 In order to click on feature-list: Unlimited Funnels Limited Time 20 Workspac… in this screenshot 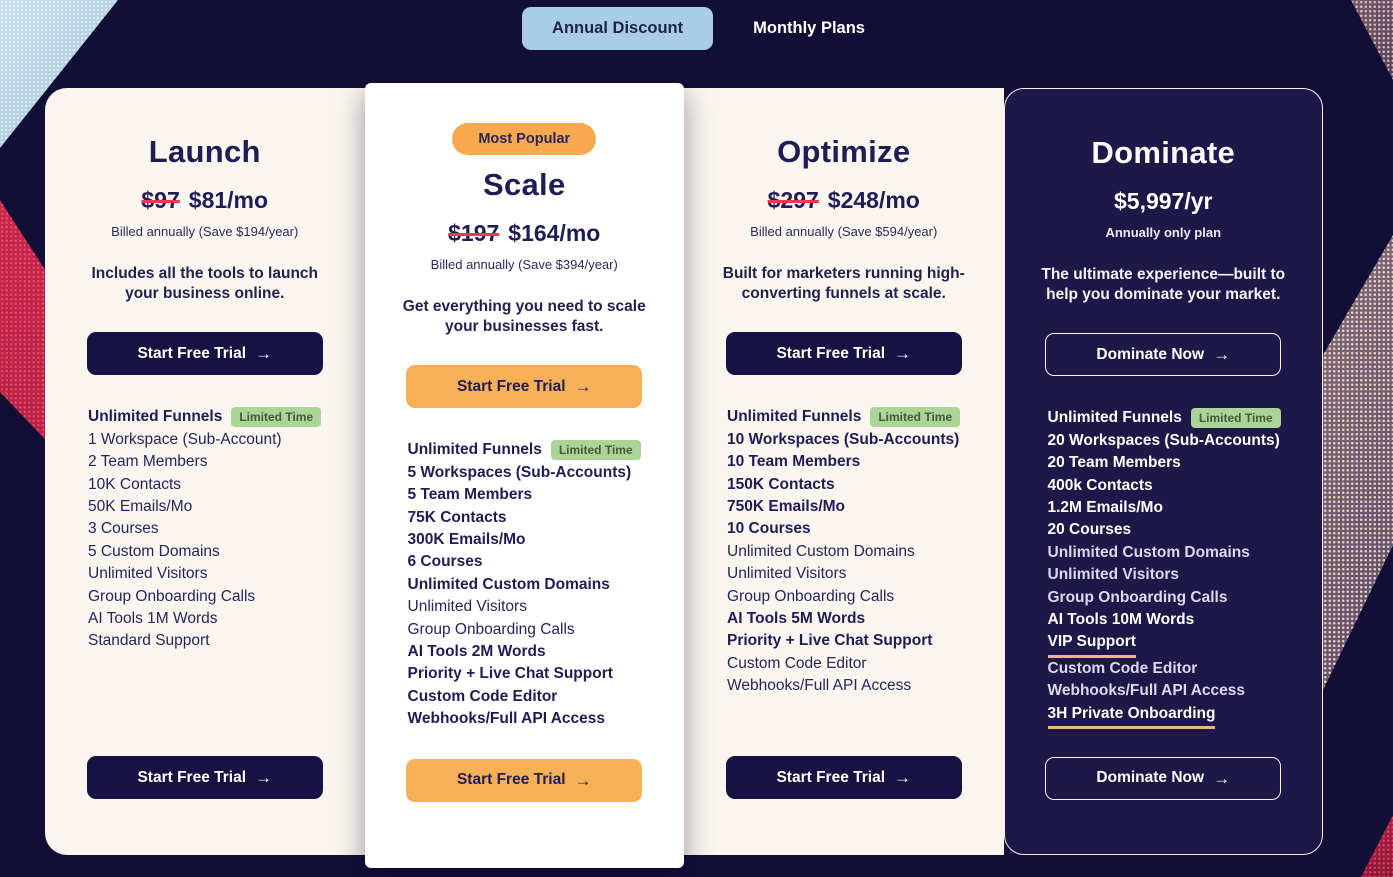, I will do `click(1164, 568)`.